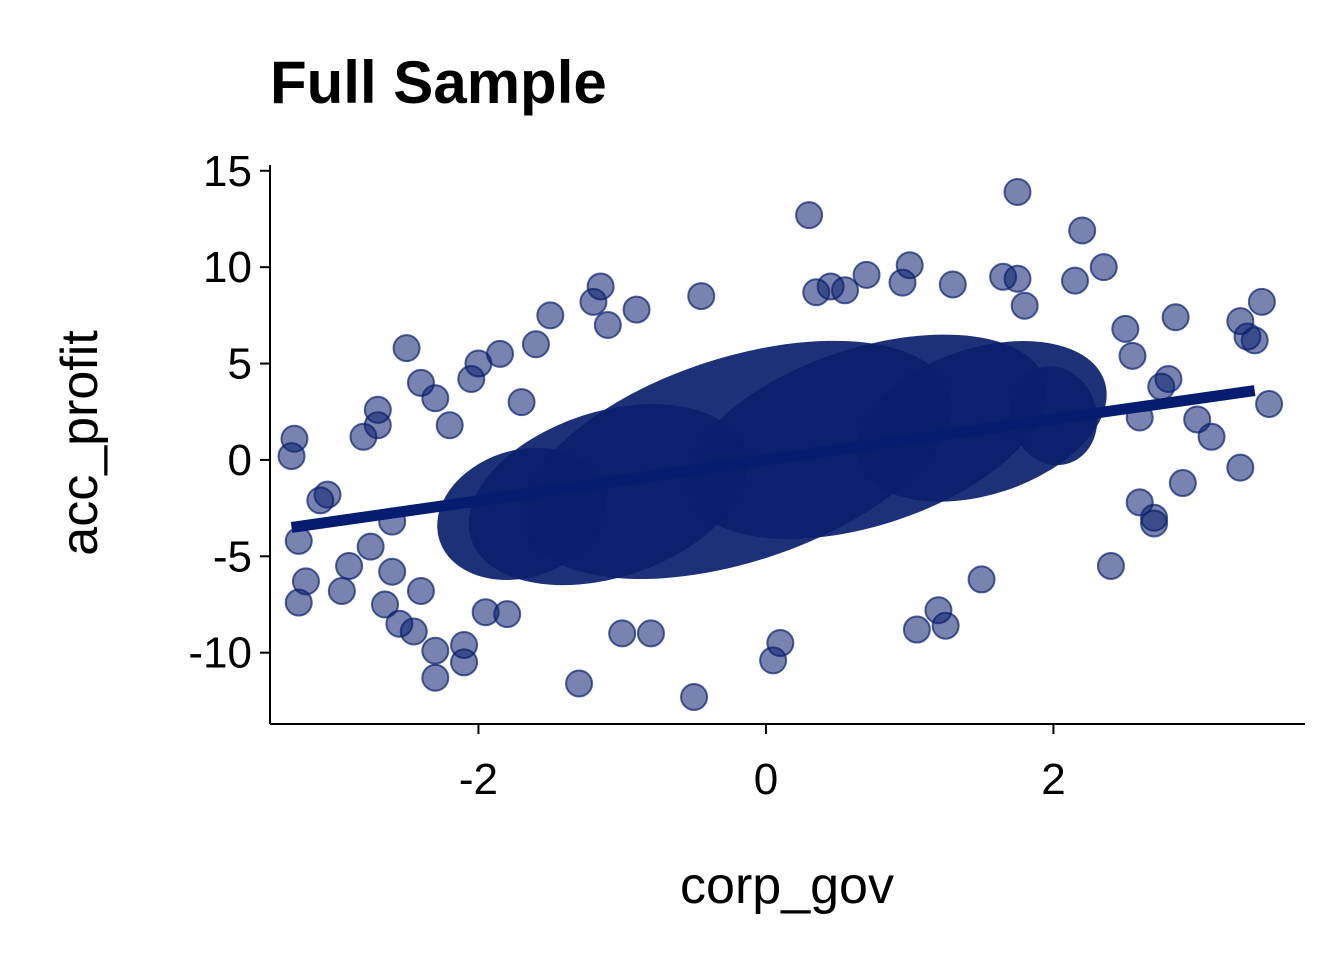 The height and width of the screenshot is (960, 1344). What do you see at coordinates (787, 886) in the screenshot?
I see `x-axis-label: corp_gov` at bounding box center [787, 886].